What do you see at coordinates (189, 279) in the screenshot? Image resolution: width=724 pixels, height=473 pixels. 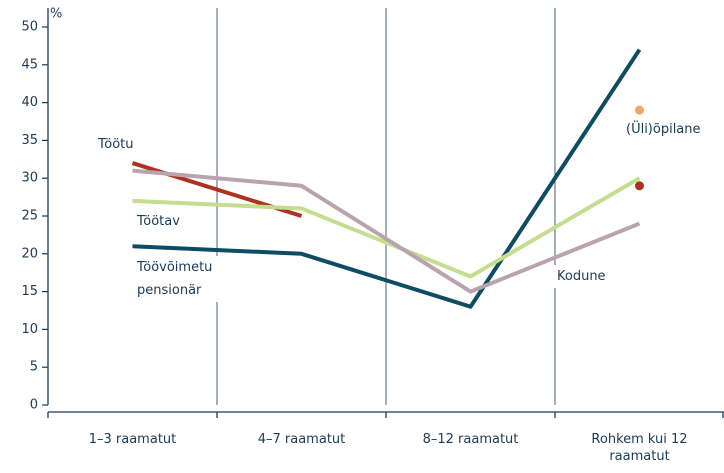 I see `series-label: Töövõimetu pensionär` at bounding box center [189, 279].